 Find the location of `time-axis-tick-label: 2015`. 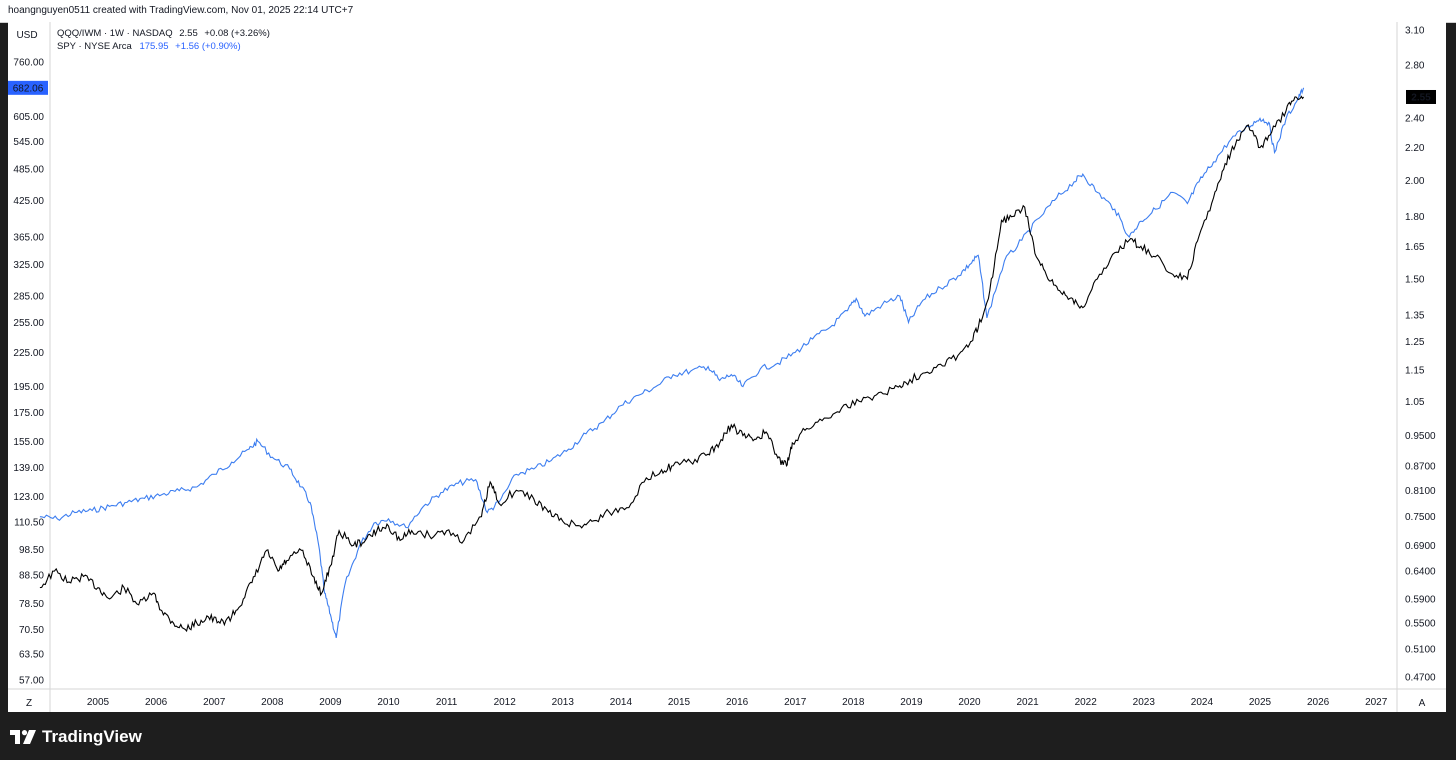

time-axis-tick-label: 2015 is located at coordinates (679, 702).